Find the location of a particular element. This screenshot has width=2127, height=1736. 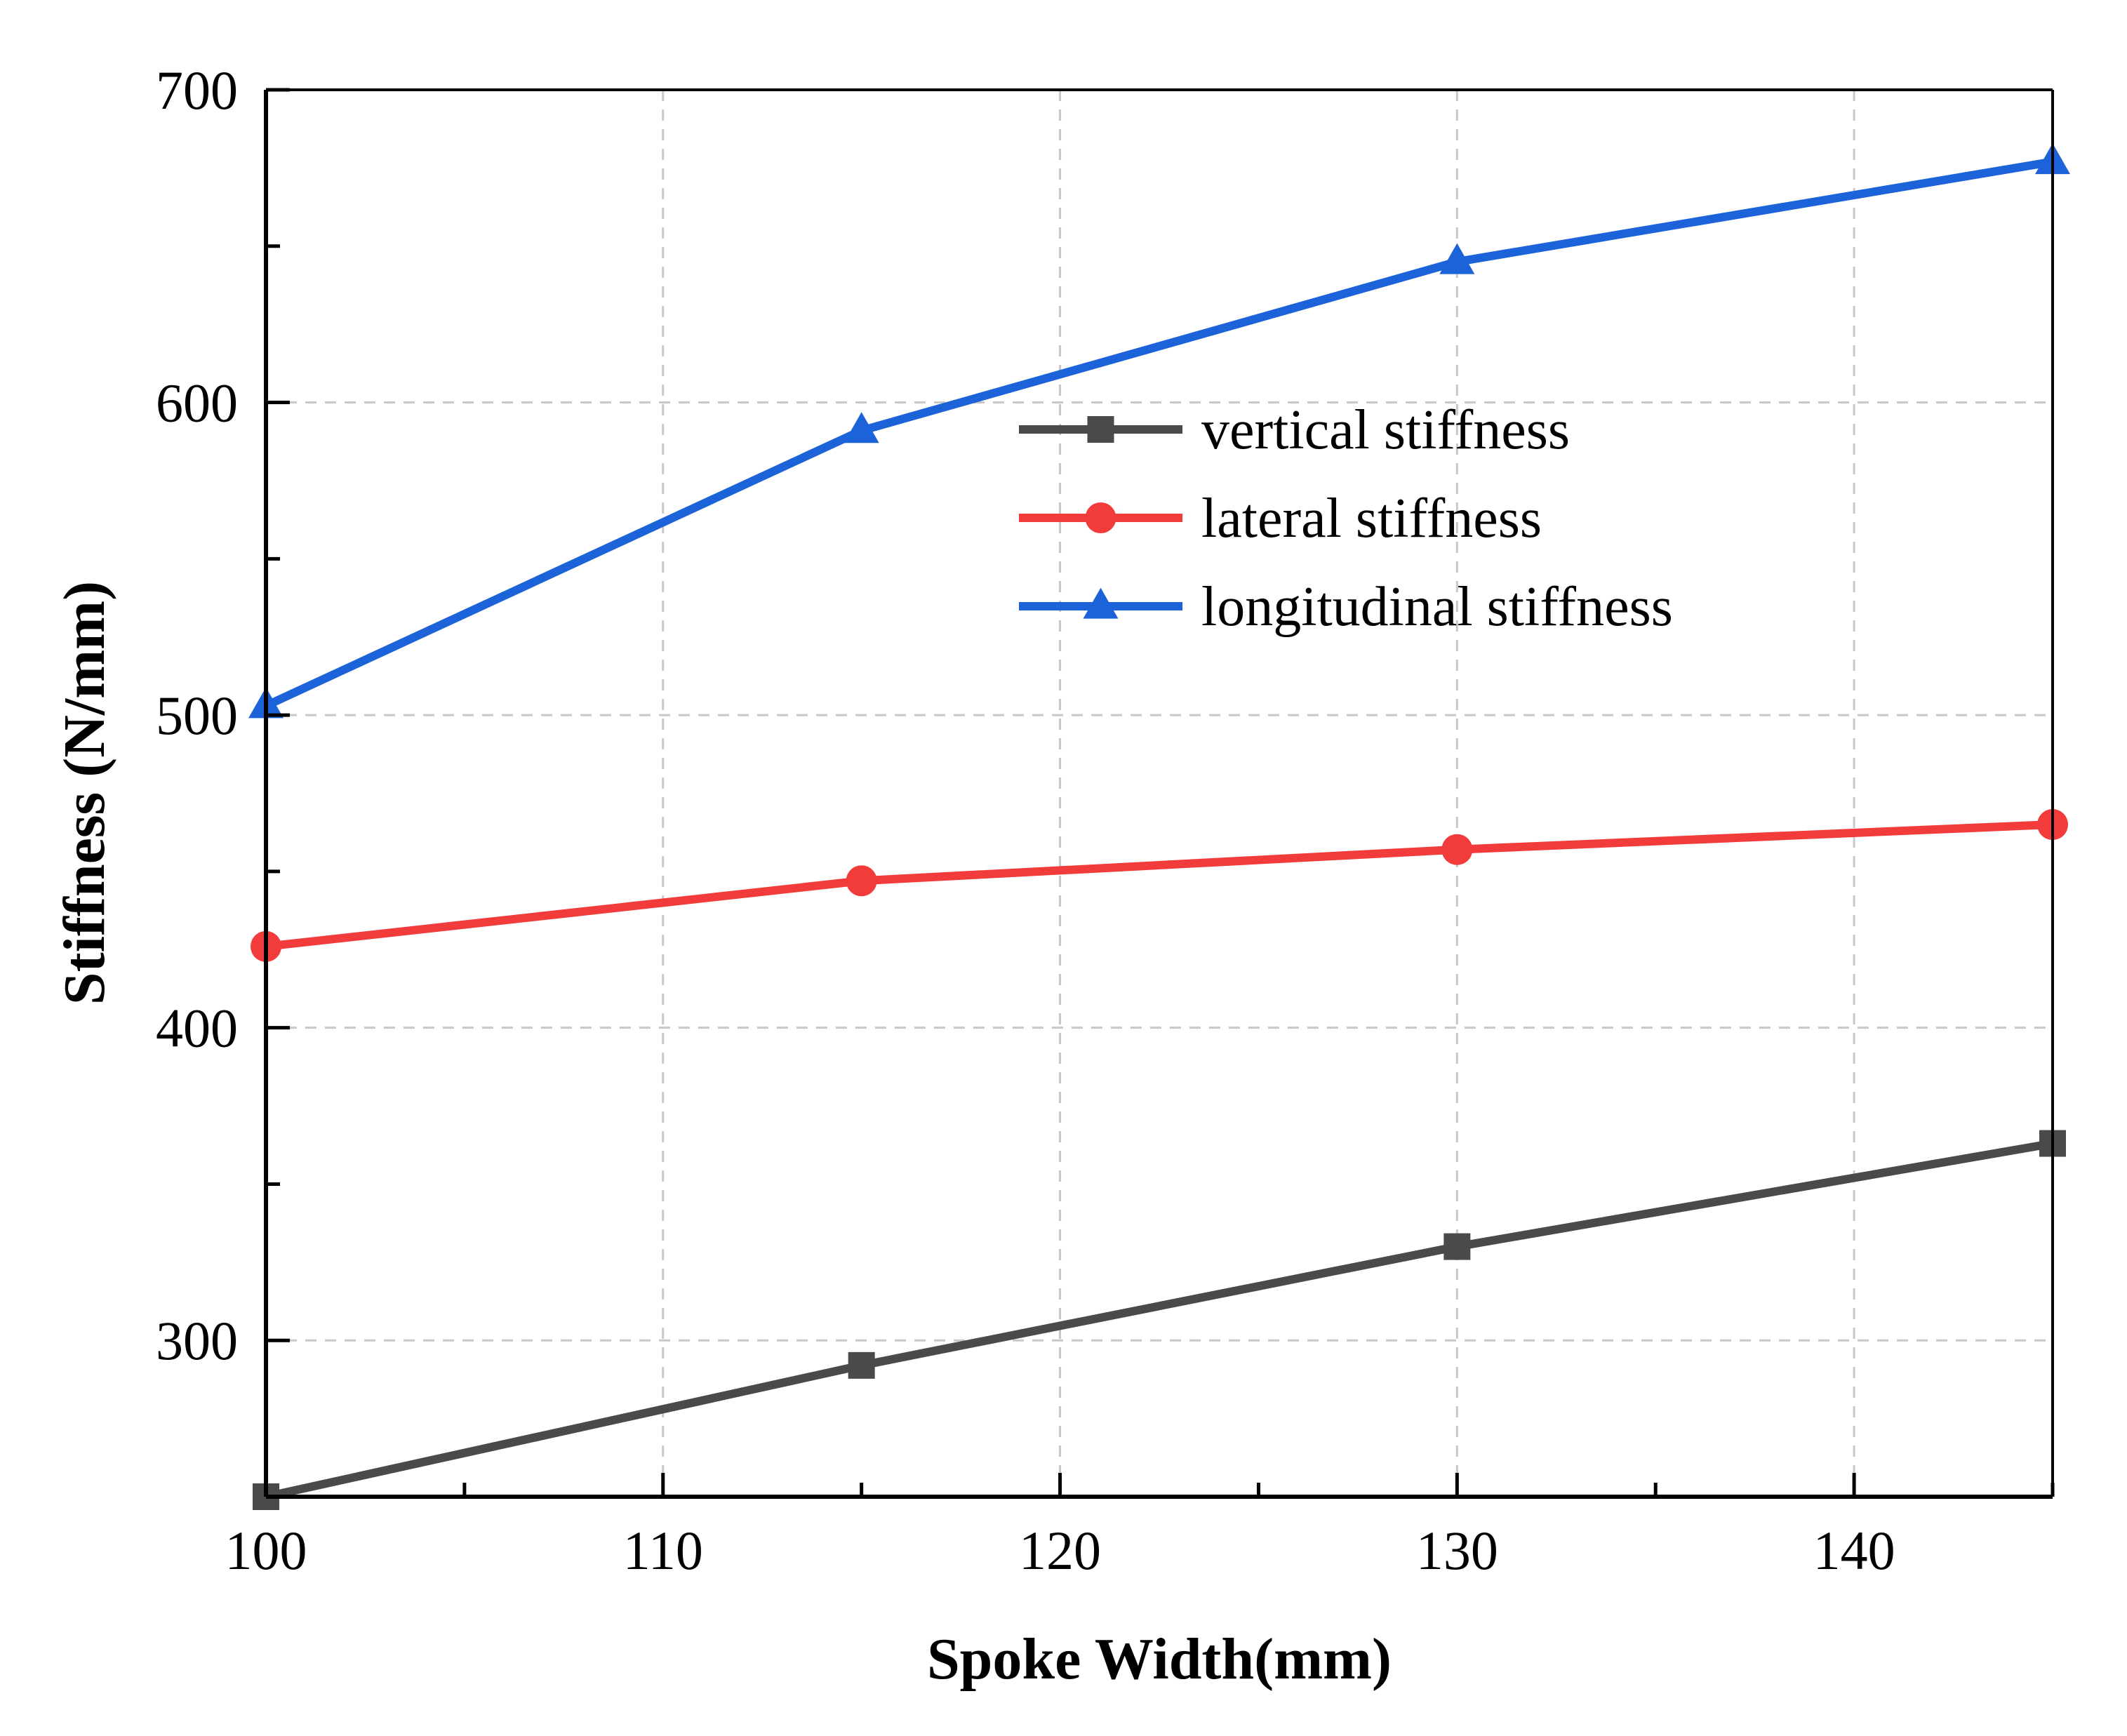

y-tick-label: 500 is located at coordinates (197, 715).